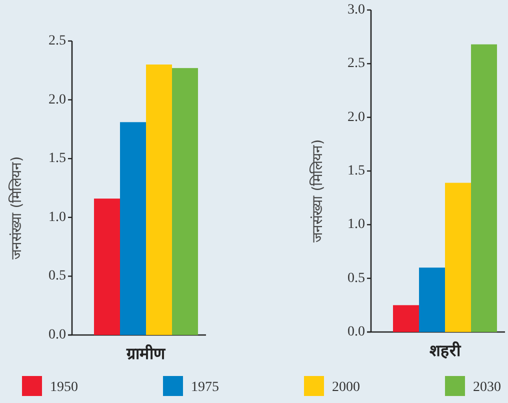 This screenshot has width=508, height=403. What do you see at coordinates (205, 387) in the screenshot?
I see `legend-label: 1975` at bounding box center [205, 387].